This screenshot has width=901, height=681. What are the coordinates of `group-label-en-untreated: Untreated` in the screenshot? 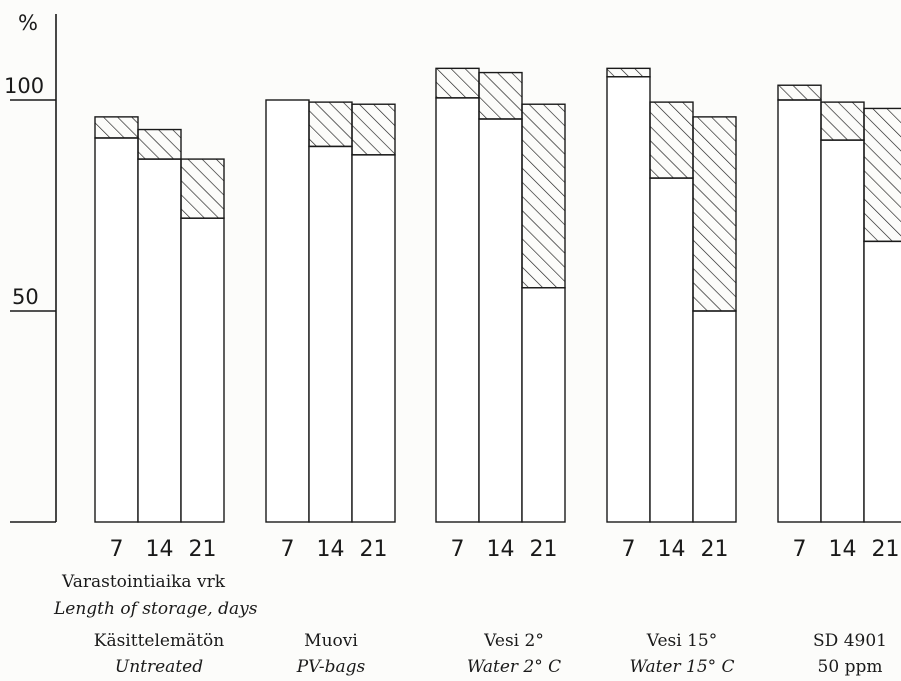 It's located at (159, 667).